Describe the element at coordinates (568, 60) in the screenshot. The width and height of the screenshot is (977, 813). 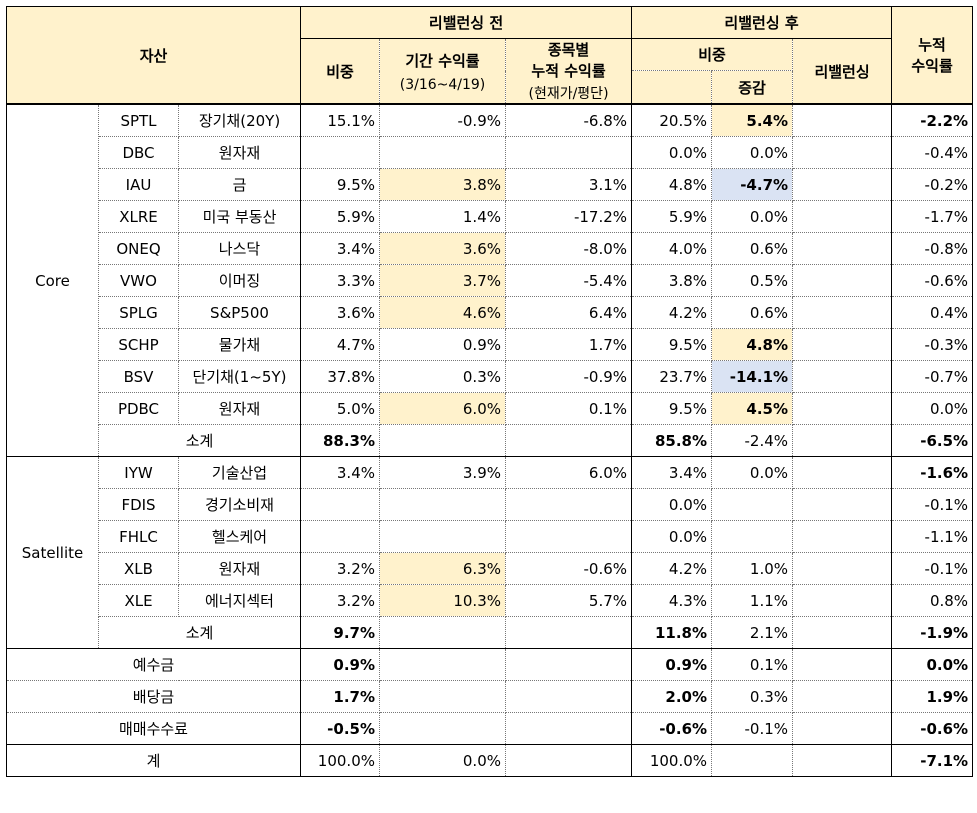
I see `item-return-label: 종목별 누적 수익률` at that location.